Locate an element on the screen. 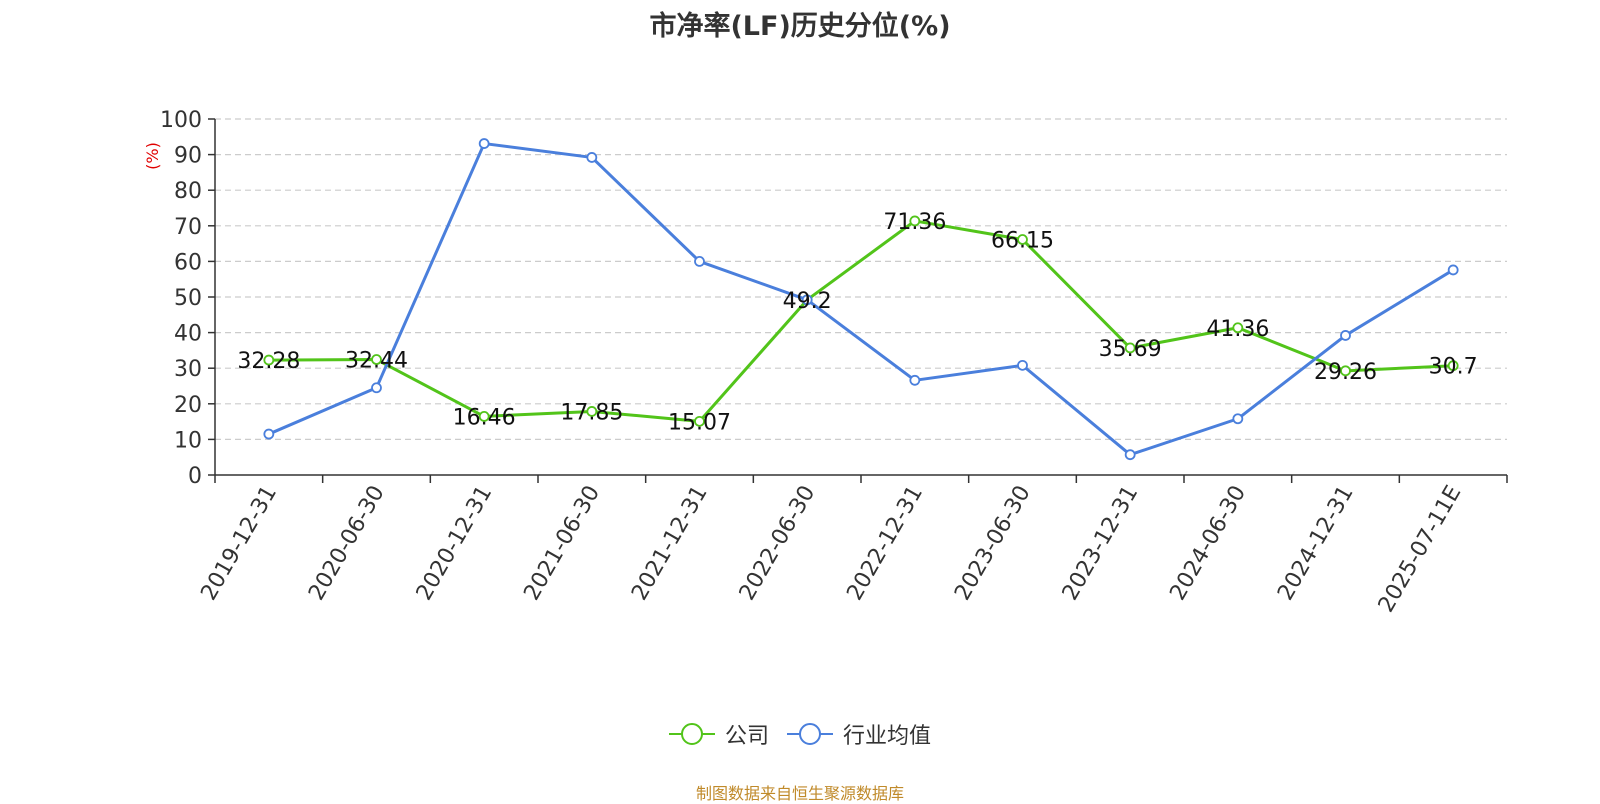 This screenshot has height=804, width=1600. y-axis-label: (%) is located at coordinates (152, 156).